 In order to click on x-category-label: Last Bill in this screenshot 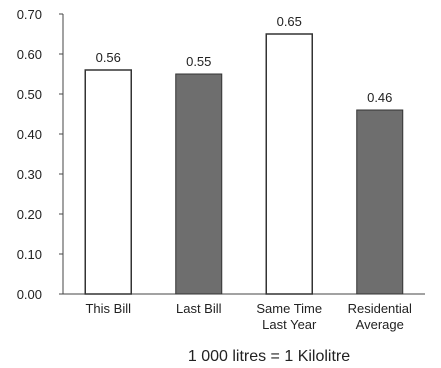, I will do `click(199, 308)`.